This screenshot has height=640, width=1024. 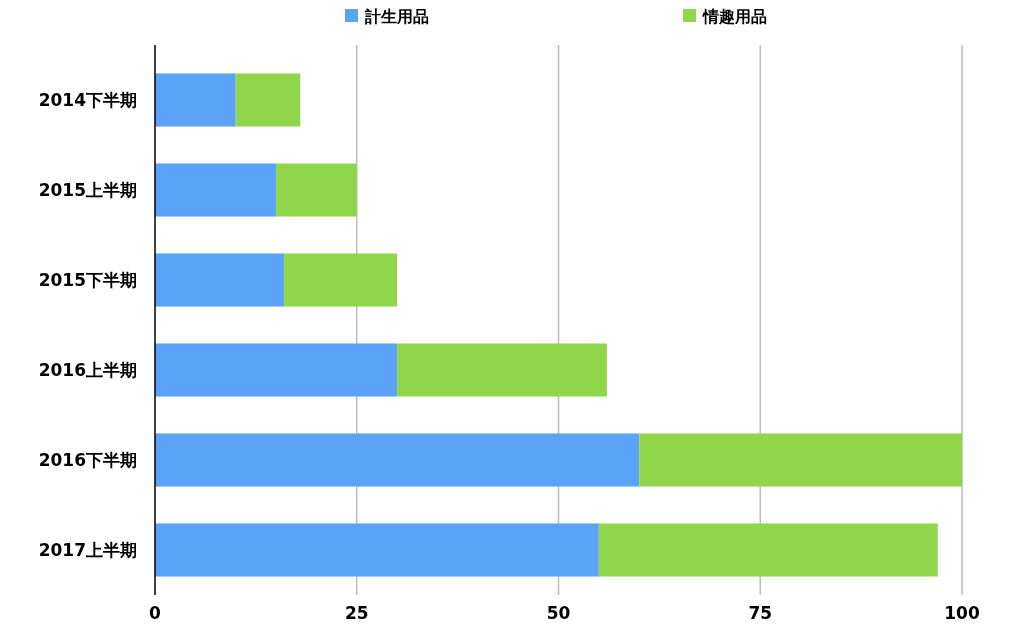 What do you see at coordinates (87, 370) in the screenshot?
I see `y-tick-label: 2016上半期` at bounding box center [87, 370].